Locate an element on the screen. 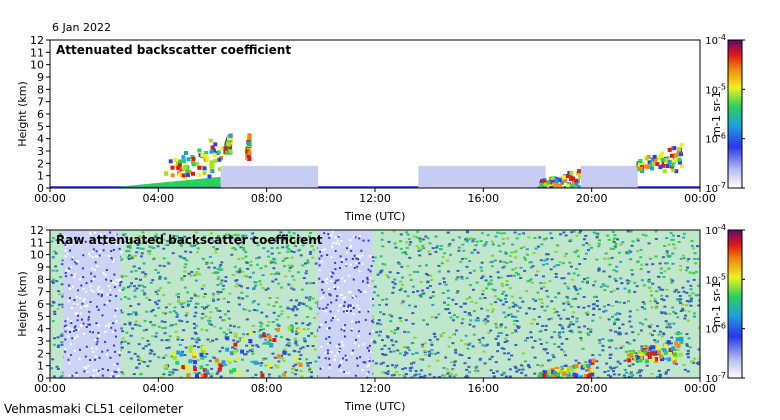 This screenshot has height=420, width=780. x-tick-label: 20:00 is located at coordinates (592, 388).